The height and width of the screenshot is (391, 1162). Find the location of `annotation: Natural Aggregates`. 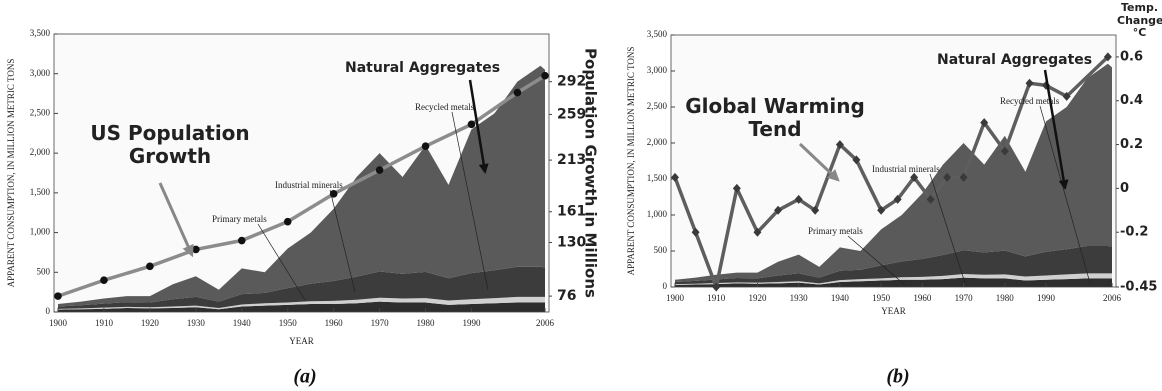

annotation: Natural Aggregates is located at coordinates (1014, 60).